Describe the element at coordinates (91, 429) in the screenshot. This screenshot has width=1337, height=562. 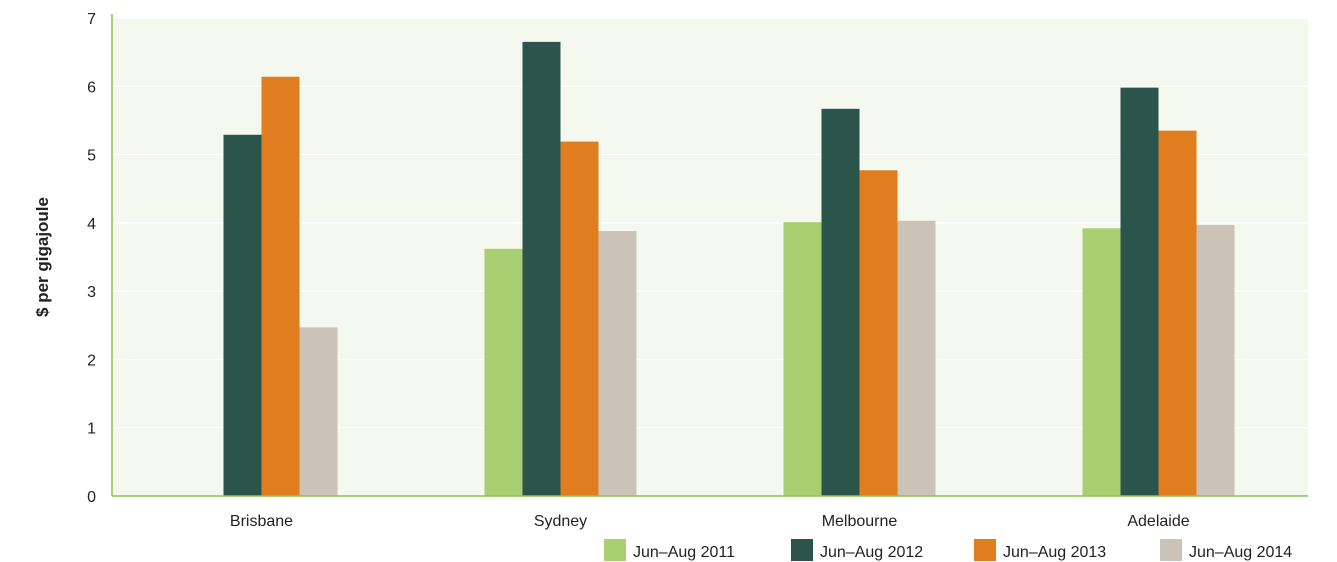
I see `y-tick-label: 1` at that location.